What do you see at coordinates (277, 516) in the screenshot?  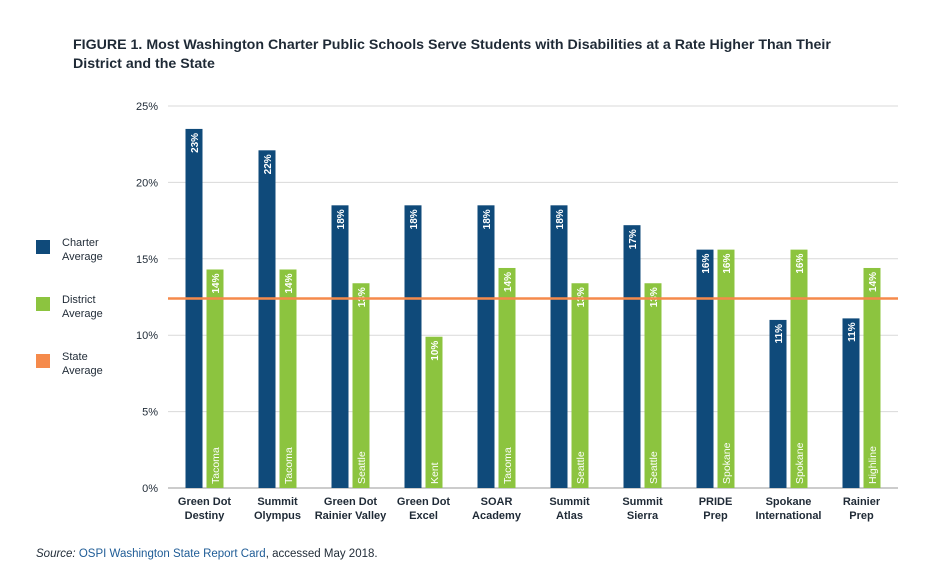 I see `x-tick-label-line2: Olympus` at bounding box center [277, 516].